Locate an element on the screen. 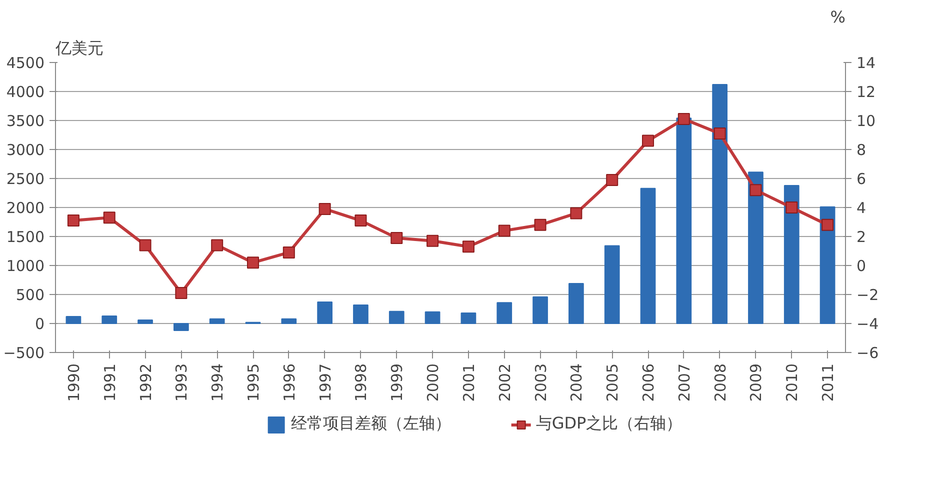 This screenshot has height=491, width=929. x-tick-label: 1997 is located at coordinates (325, 382).